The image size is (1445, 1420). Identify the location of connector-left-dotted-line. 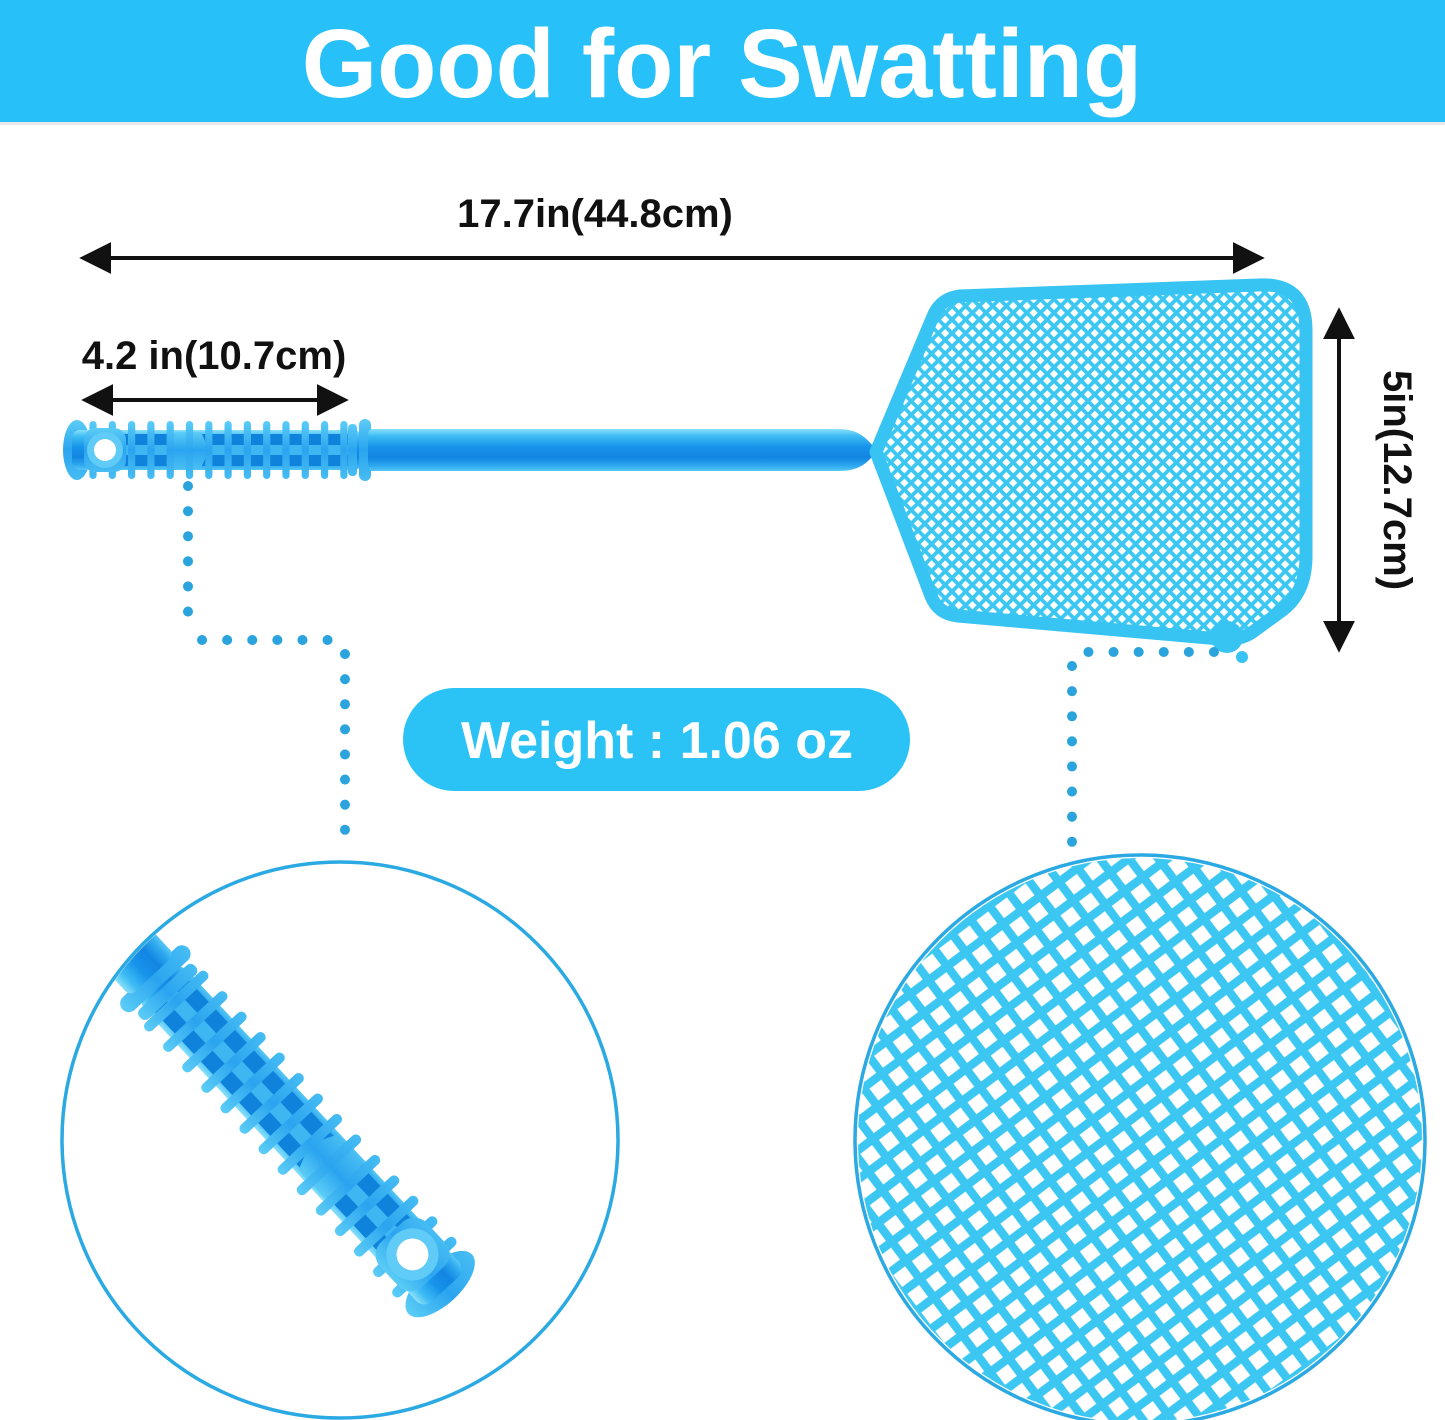
(266, 665).